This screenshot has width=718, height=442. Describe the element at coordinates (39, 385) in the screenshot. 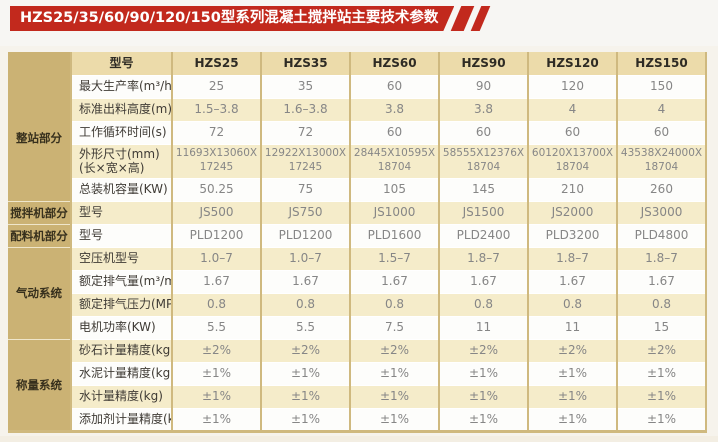

I see `group-label: 称量系统` at that location.